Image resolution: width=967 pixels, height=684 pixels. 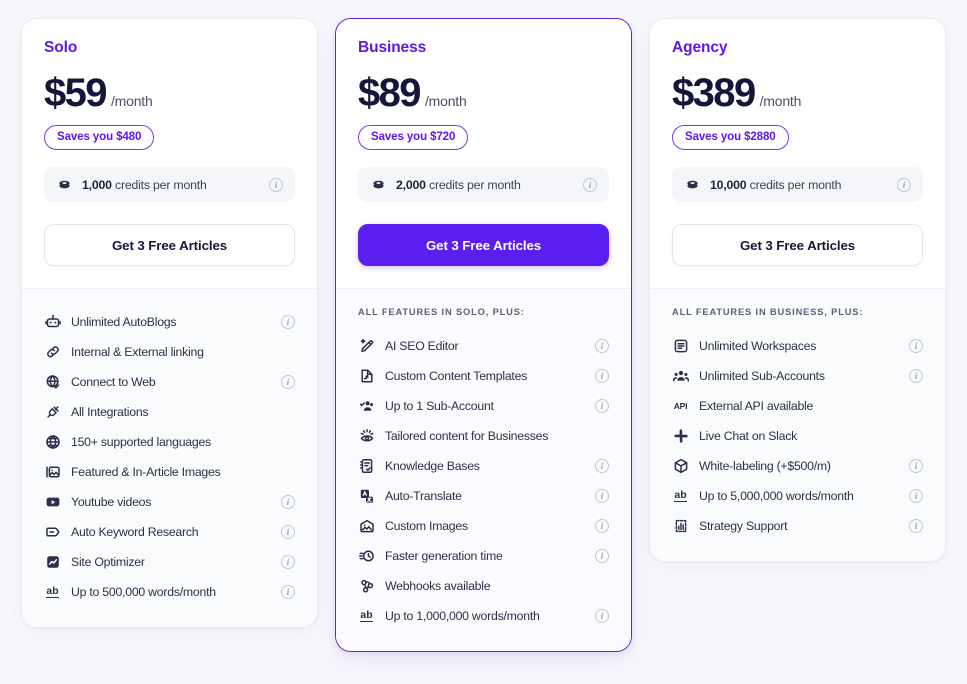 What do you see at coordinates (366, 406) in the screenshot?
I see `users-add-icon` at bounding box center [366, 406].